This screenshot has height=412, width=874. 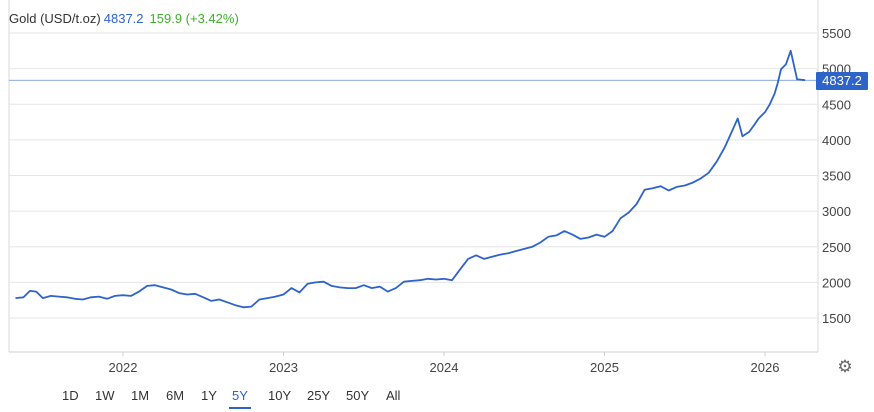 I want to click on current-price: 4837.2, so click(x=123, y=18).